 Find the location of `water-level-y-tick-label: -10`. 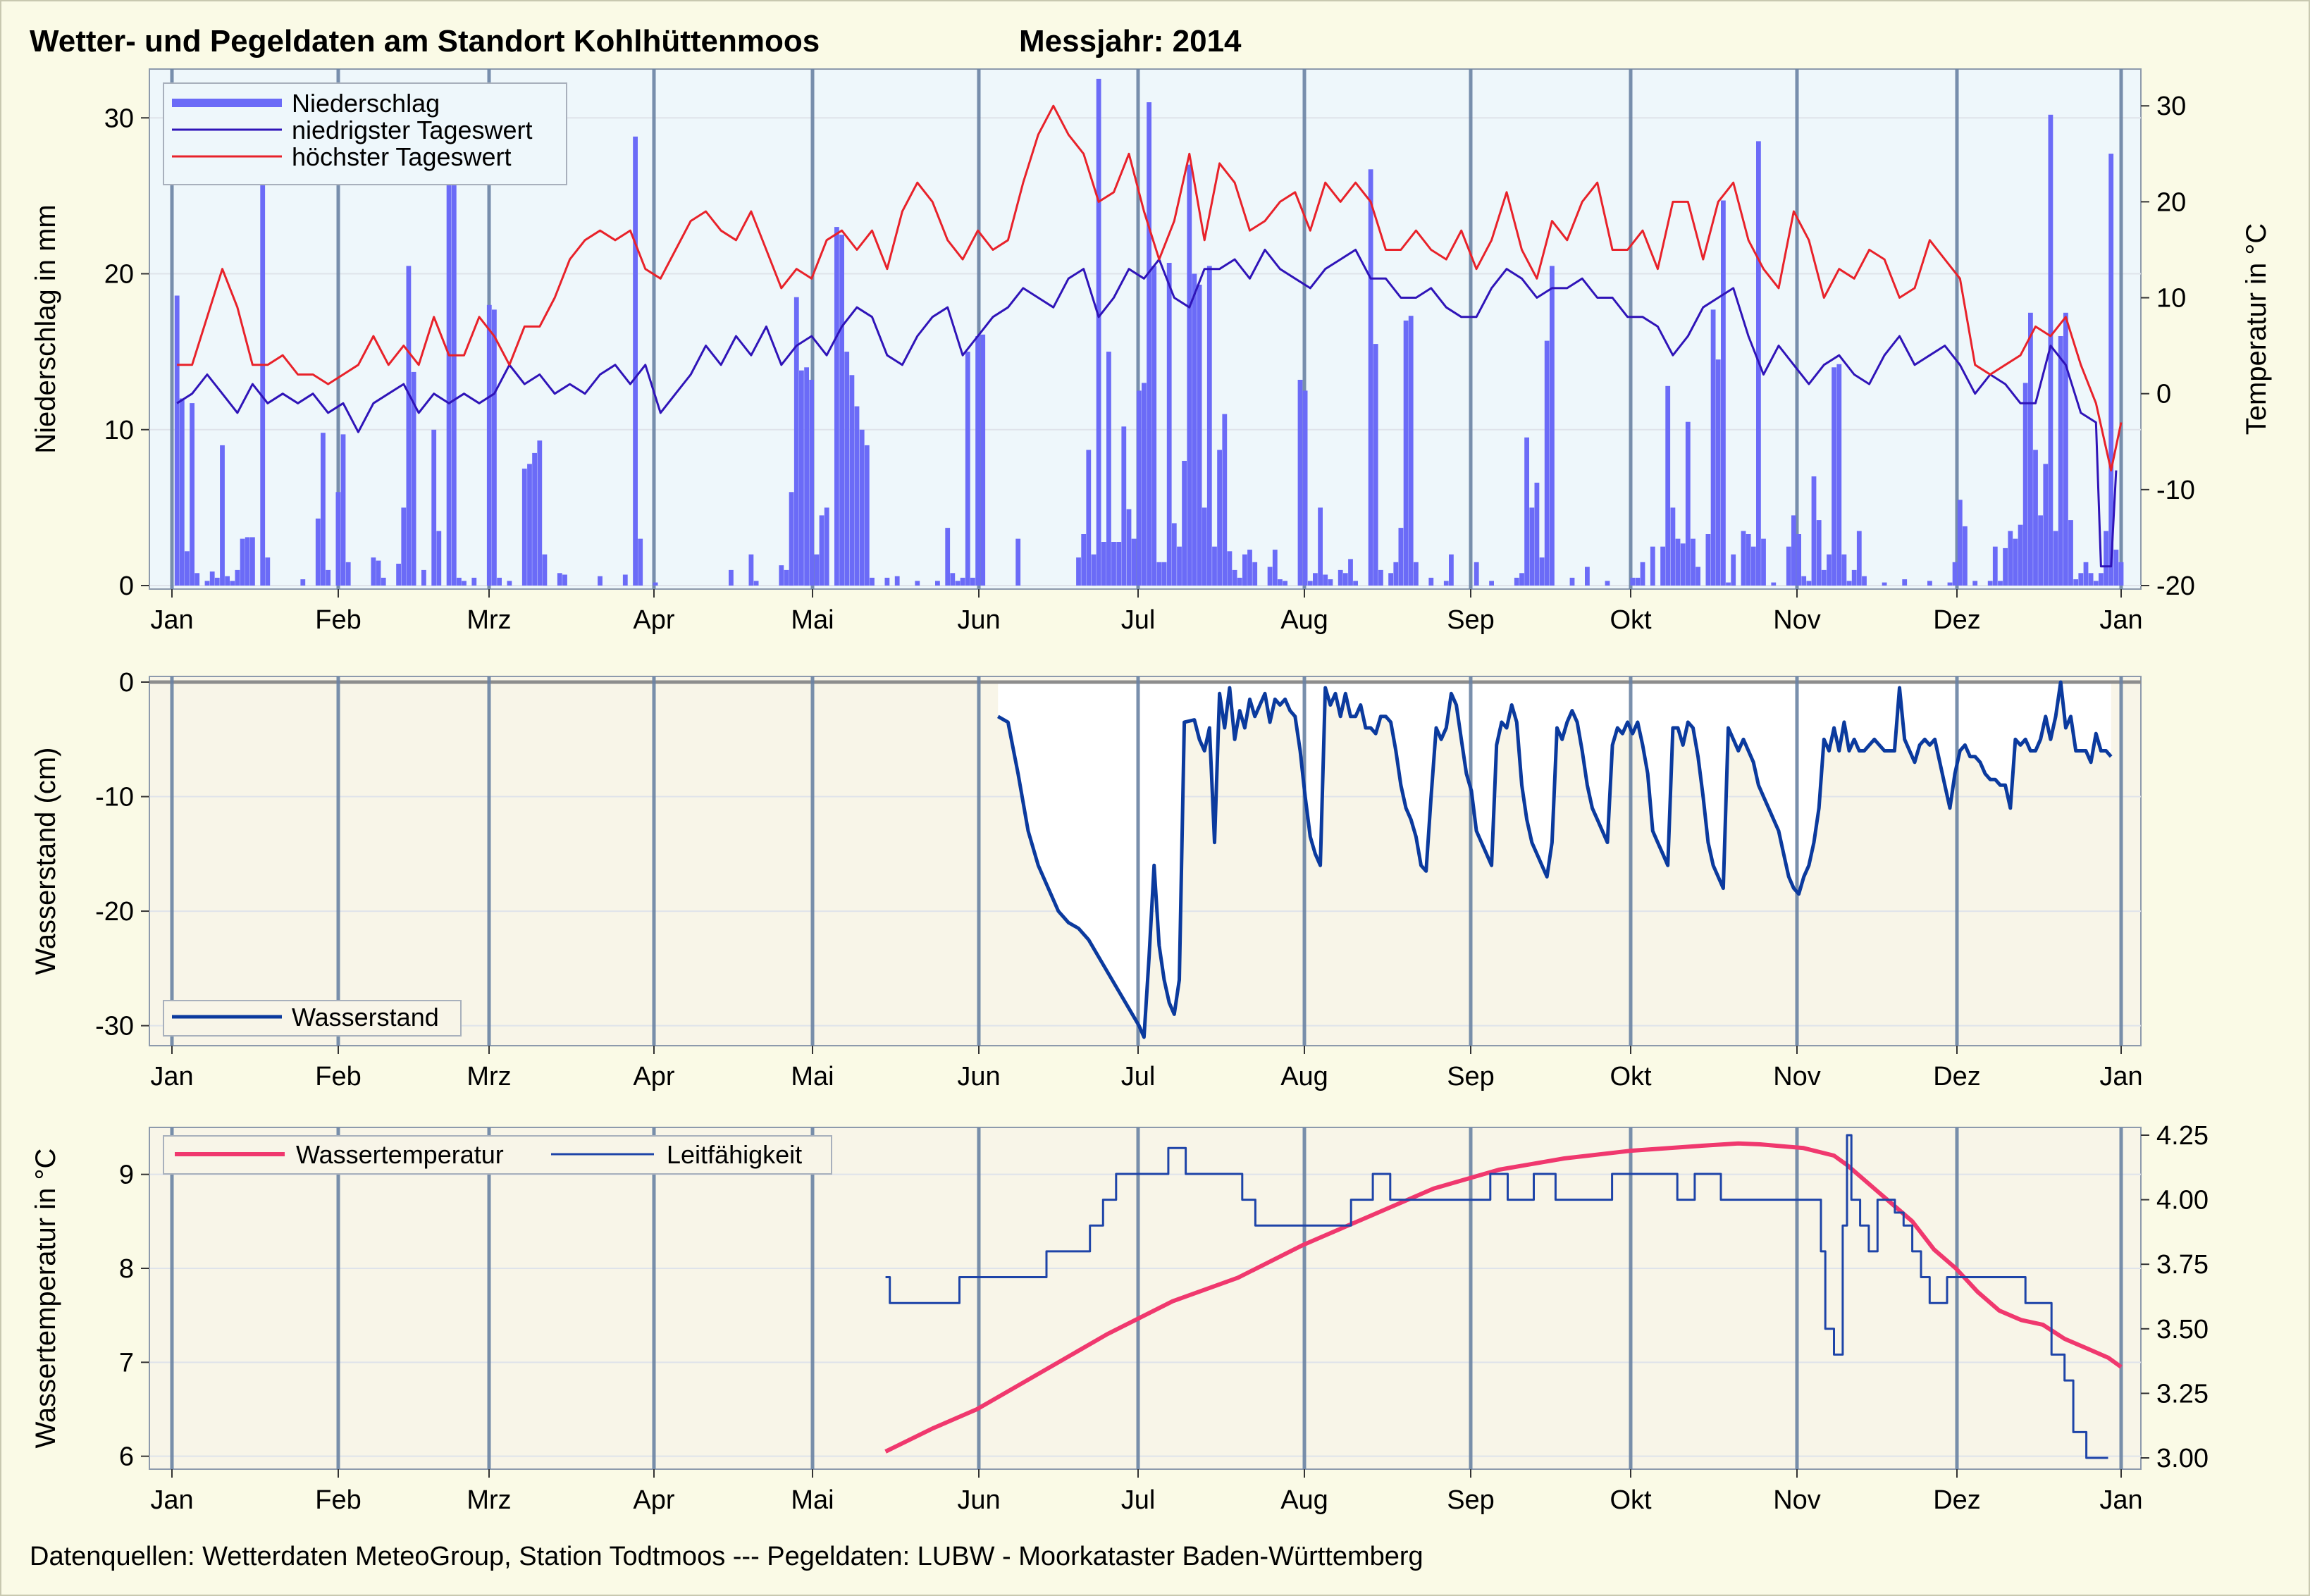

water-level-y-tick-label: -10 is located at coordinates (115, 798).